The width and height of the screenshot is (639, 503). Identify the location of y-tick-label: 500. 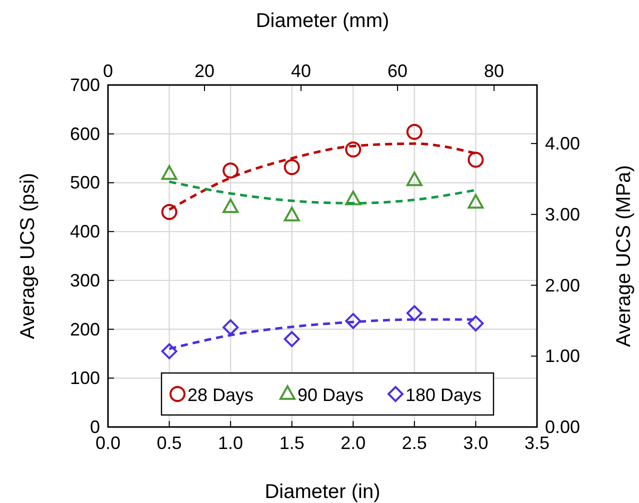
(85, 182).